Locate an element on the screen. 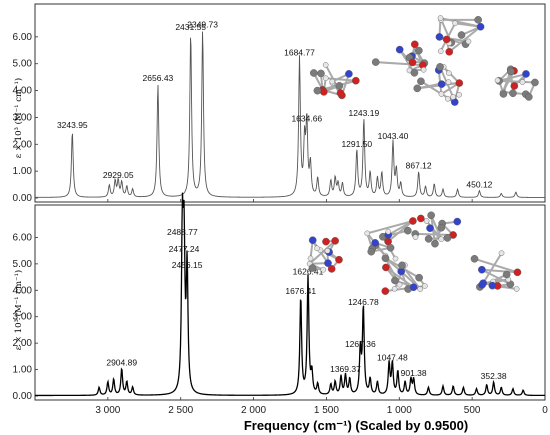  peak-label: 352.38 is located at coordinates (494, 376).